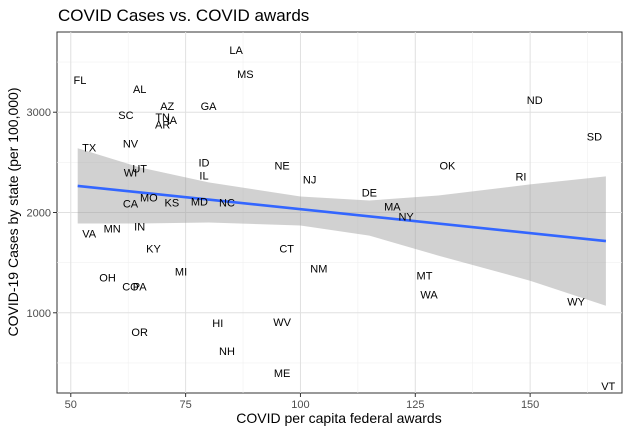 This screenshot has width=630, height=434. What do you see at coordinates (318, 270) in the screenshot?
I see `point-label-nm: NM` at bounding box center [318, 270].